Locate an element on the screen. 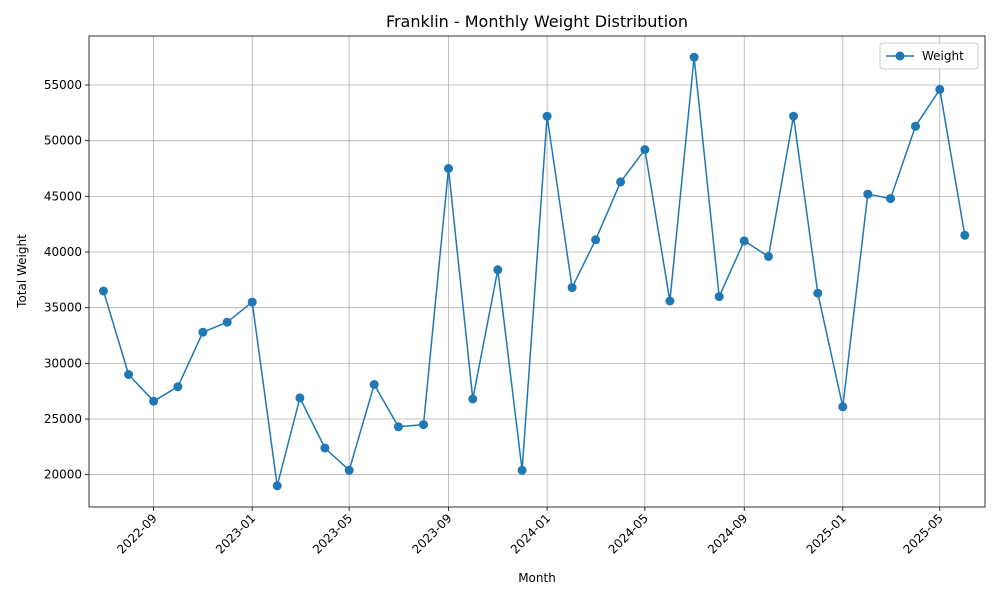  x-tick-label: 2025-05 is located at coordinates (923, 533).